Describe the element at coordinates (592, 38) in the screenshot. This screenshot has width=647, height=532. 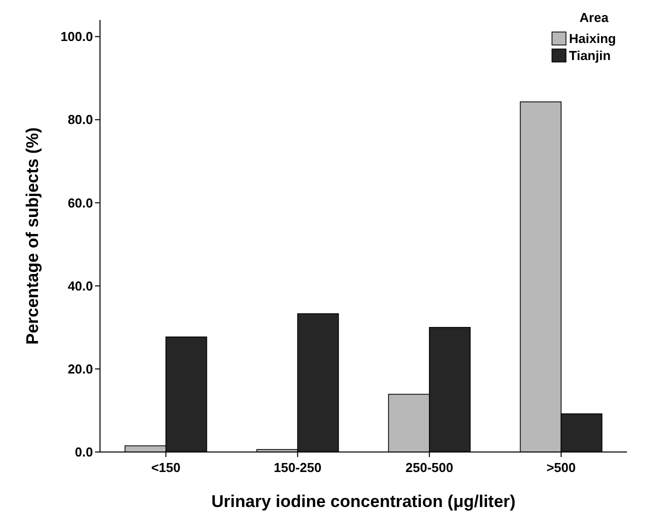
I see `legend-label: Haixing` at that location.